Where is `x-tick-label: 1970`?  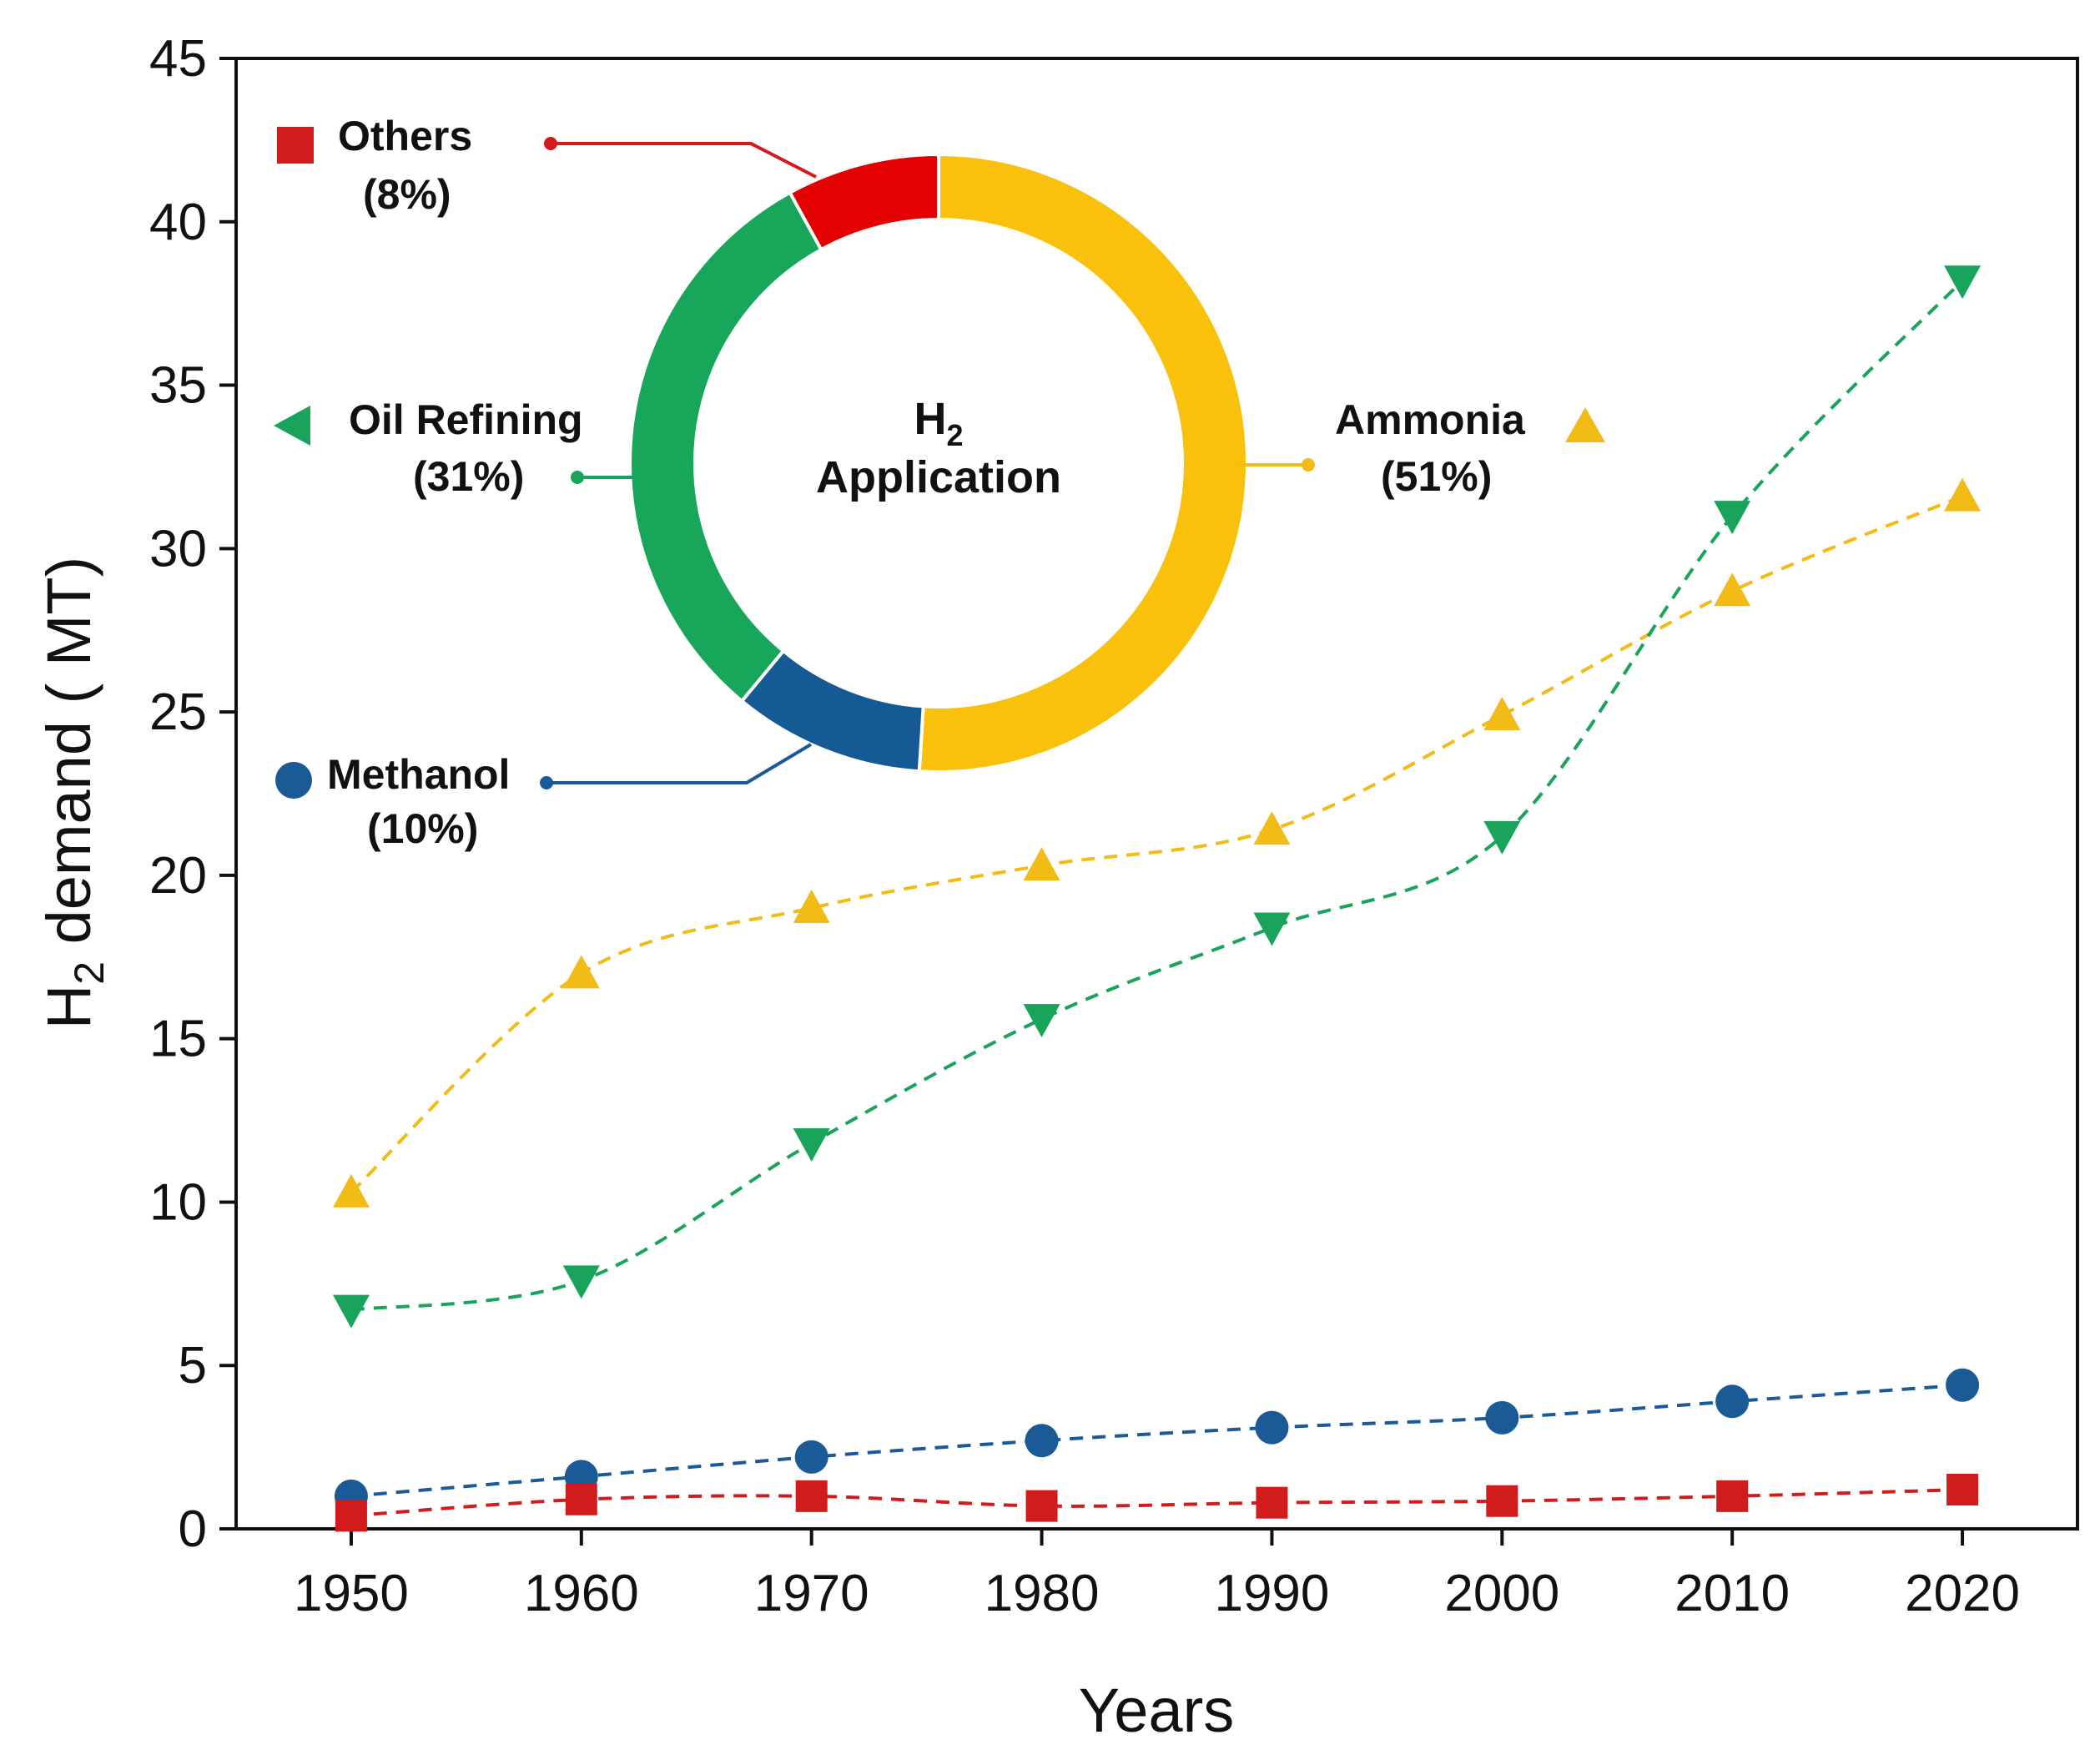
x-tick-label: 1970 is located at coordinates (812, 1593).